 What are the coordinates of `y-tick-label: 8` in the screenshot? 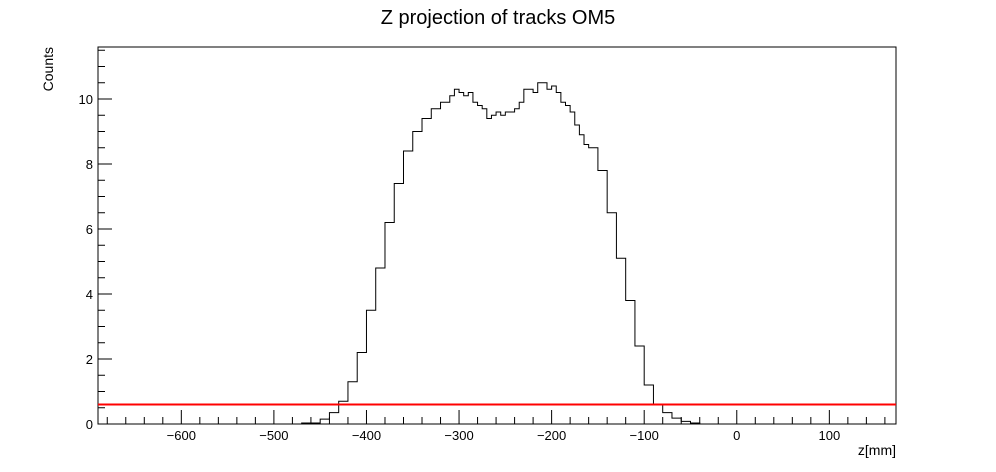 It's located at (89, 164).